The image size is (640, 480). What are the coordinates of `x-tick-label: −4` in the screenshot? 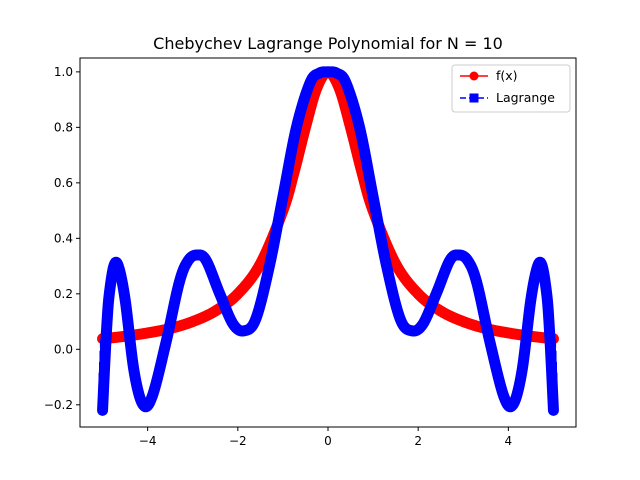 It's located at (148, 441).